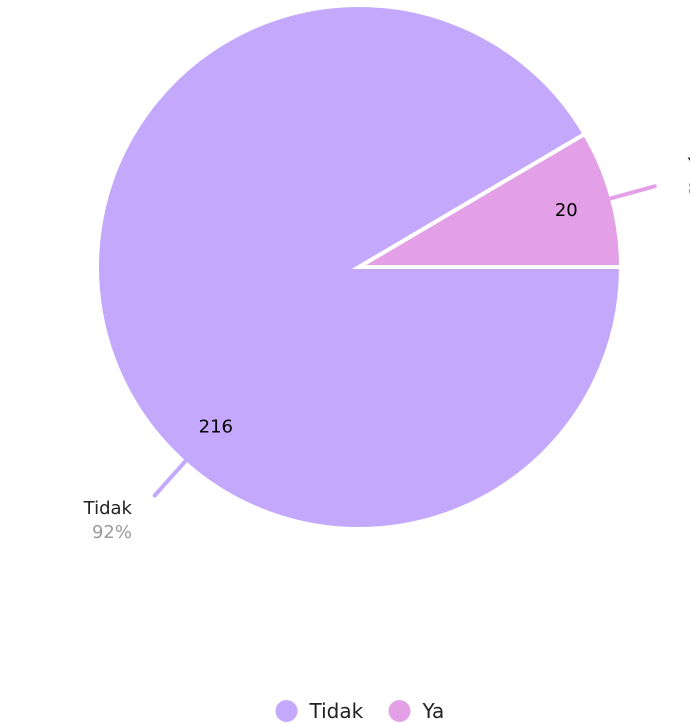 The width and height of the screenshot is (690, 724). Describe the element at coordinates (216, 427) in the screenshot. I see `value-label-tidak: 216` at that location.